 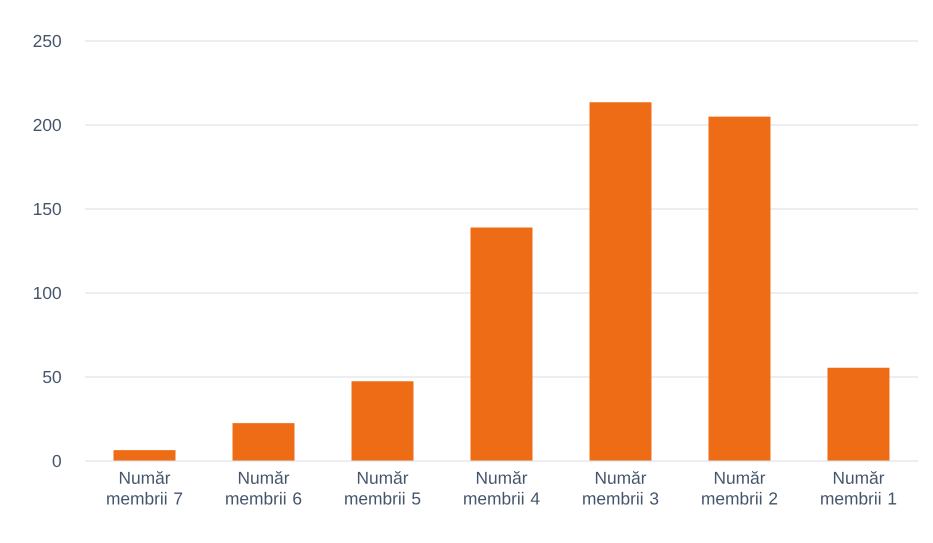 I want to click on x-tick-label: Număr membrii 2, so click(x=740, y=488).